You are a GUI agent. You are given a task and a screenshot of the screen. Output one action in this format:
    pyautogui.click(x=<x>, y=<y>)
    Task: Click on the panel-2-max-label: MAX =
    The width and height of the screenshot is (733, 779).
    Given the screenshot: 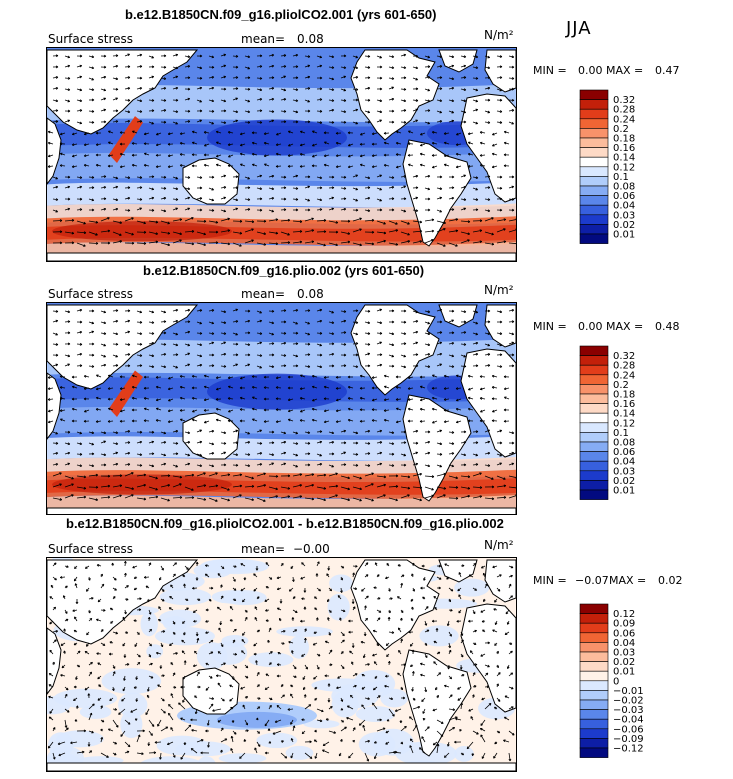 What is the action you would take?
    pyautogui.click(x=625, y=326)
    